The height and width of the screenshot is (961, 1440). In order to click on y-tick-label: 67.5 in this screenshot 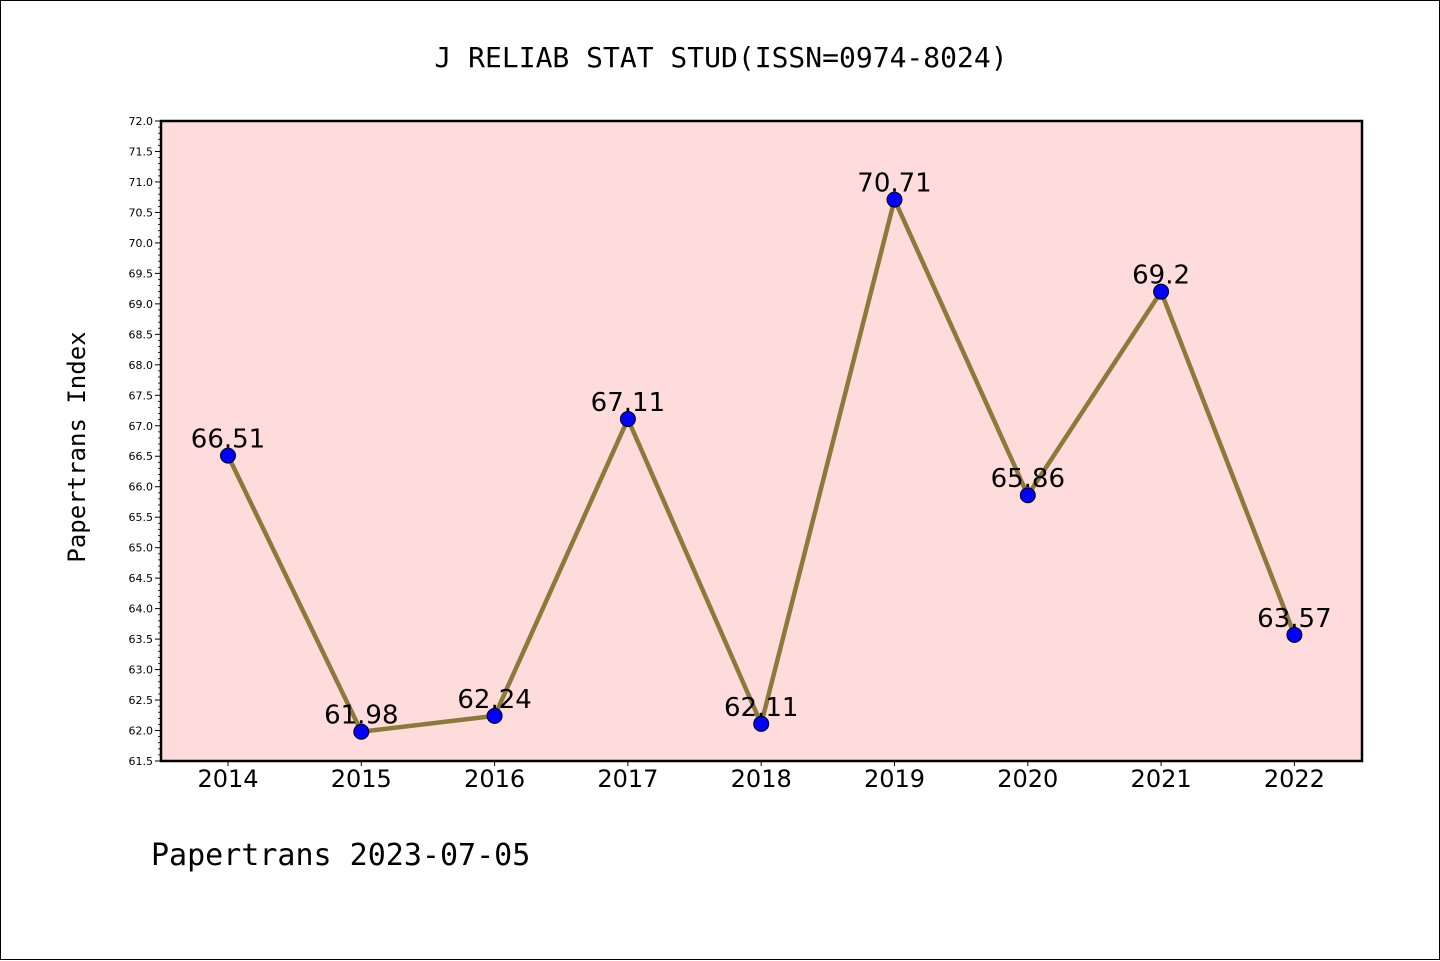, I will do `click(141, 395)`.